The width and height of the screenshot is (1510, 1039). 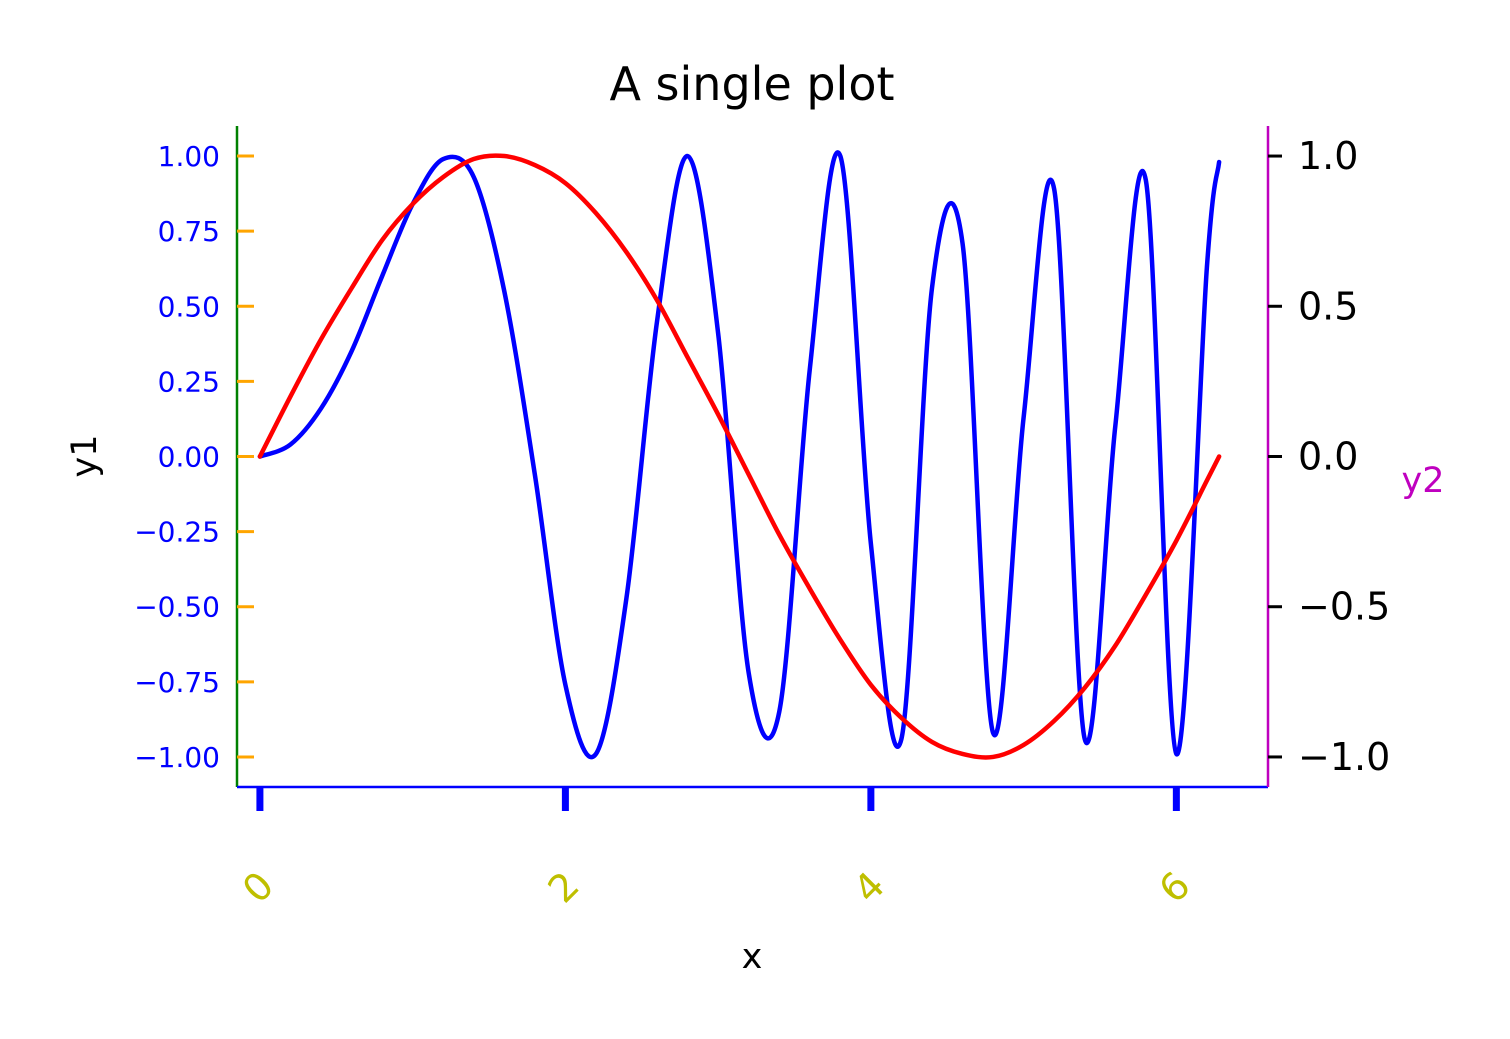 What do you see at coordinates (1174, 849) in the screenshot?
I see `x-tick: 6` at bounding box center [1174, 849].